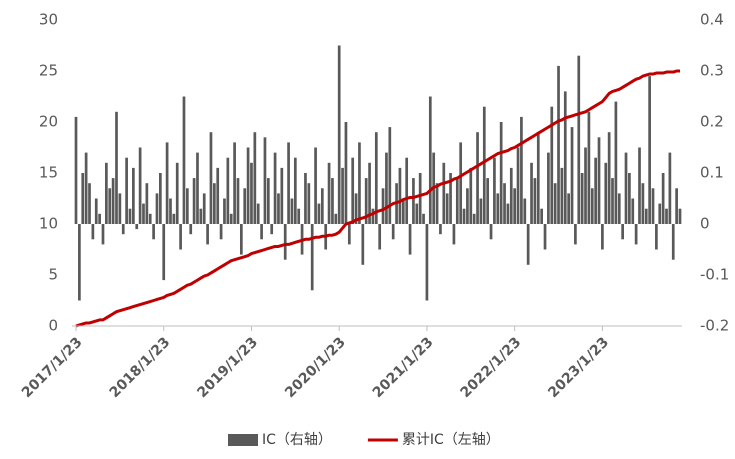  I want to click on y2-tick-label: 0.3, so click(712, 71).